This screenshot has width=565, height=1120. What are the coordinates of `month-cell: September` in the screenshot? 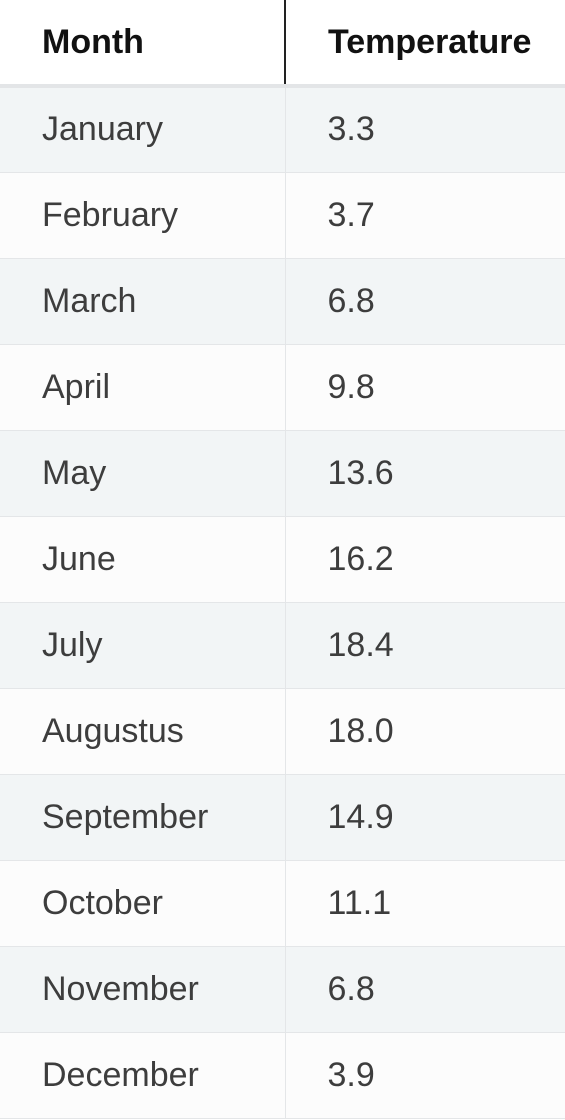 It's located at (143, 817).